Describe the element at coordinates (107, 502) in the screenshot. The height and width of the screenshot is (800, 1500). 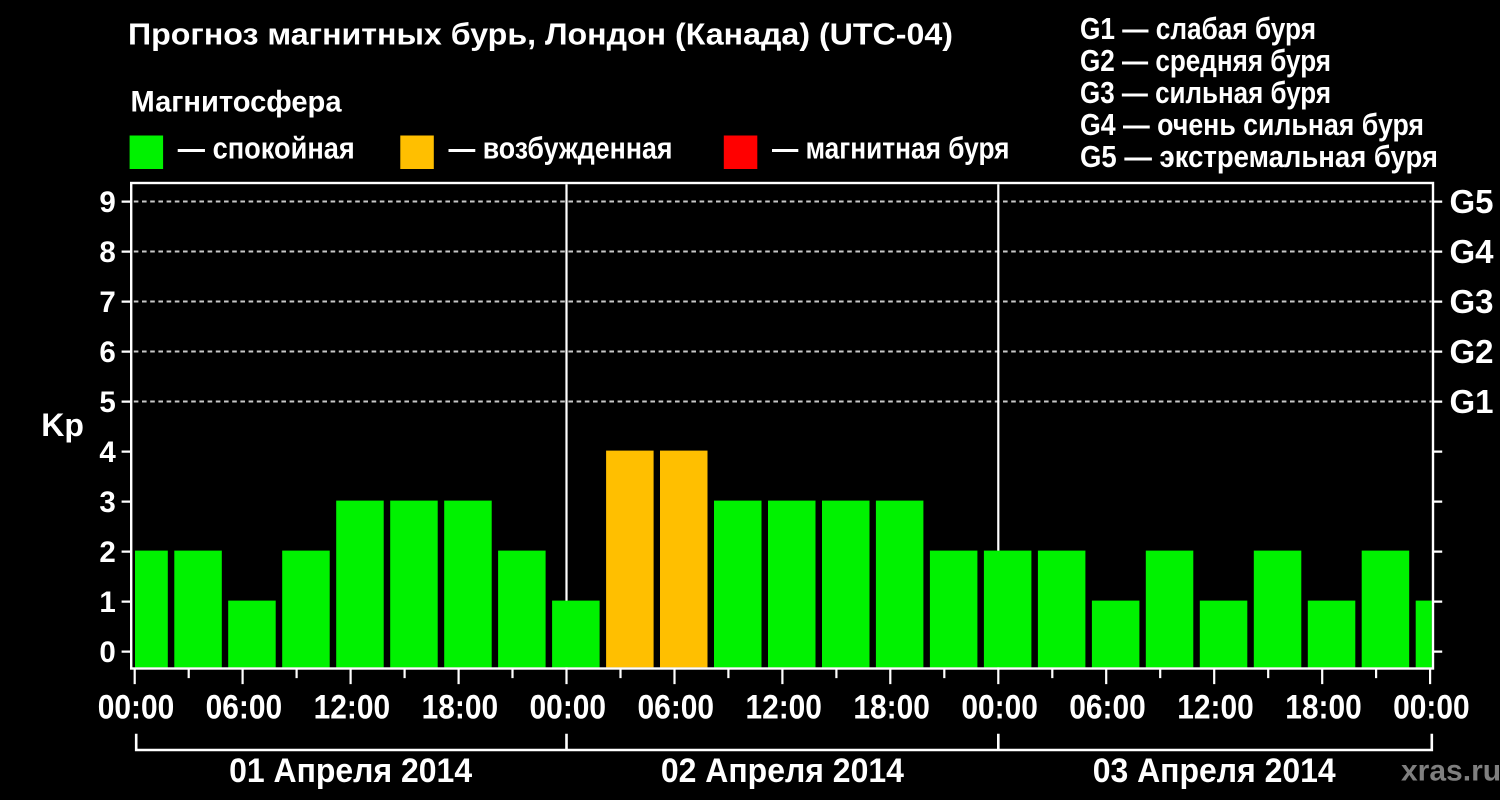
I see `svg-text: 3` at that location.